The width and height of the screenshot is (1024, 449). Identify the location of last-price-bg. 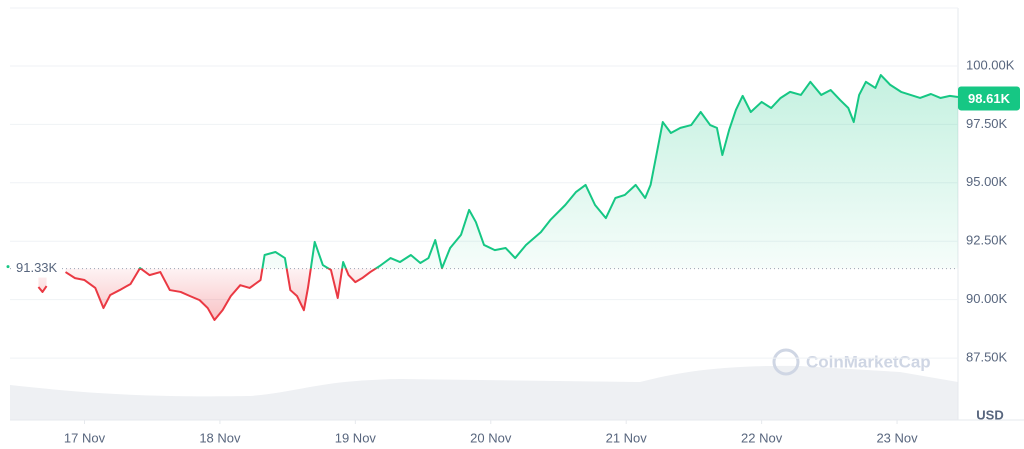
(989, 98).